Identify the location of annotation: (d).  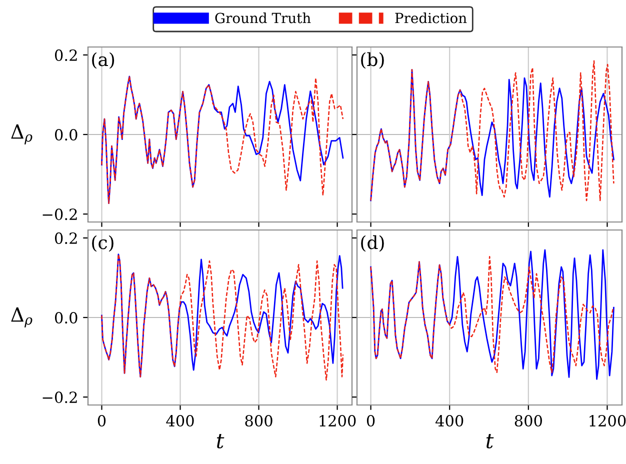
(372, 243).